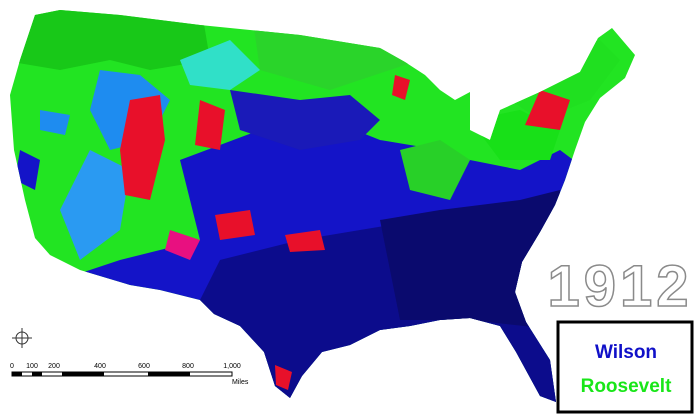  What do you see at coordinates (129, 374) in the screenshot?
I see `scale-bar: 0 100 200 400 600 800 1,000 Miles` at bounding box center [129, 374].